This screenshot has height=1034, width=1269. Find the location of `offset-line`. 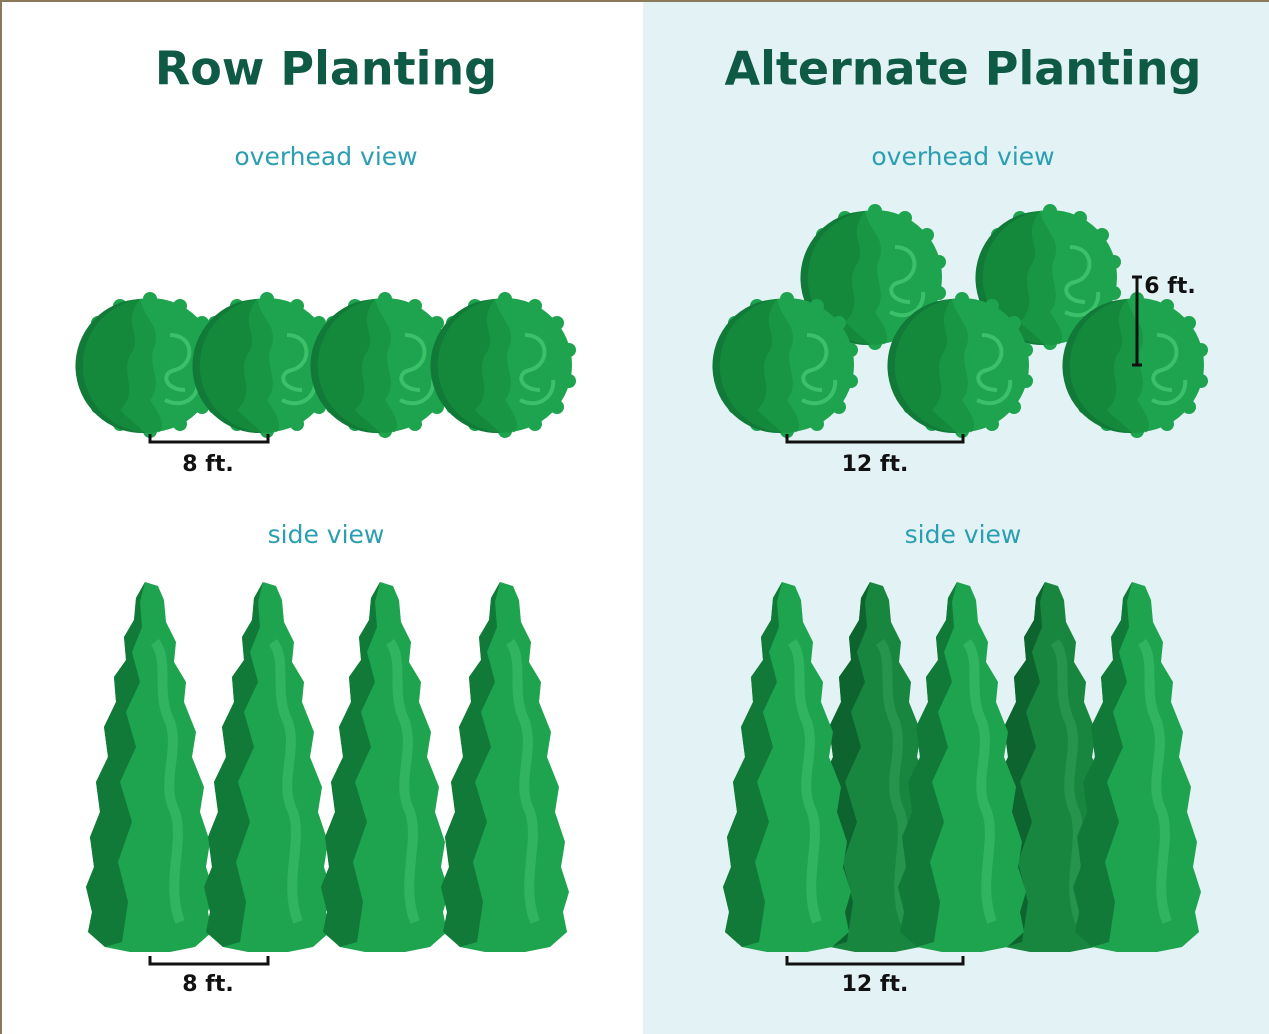

offset-line is located at coordinates (1137, 321).